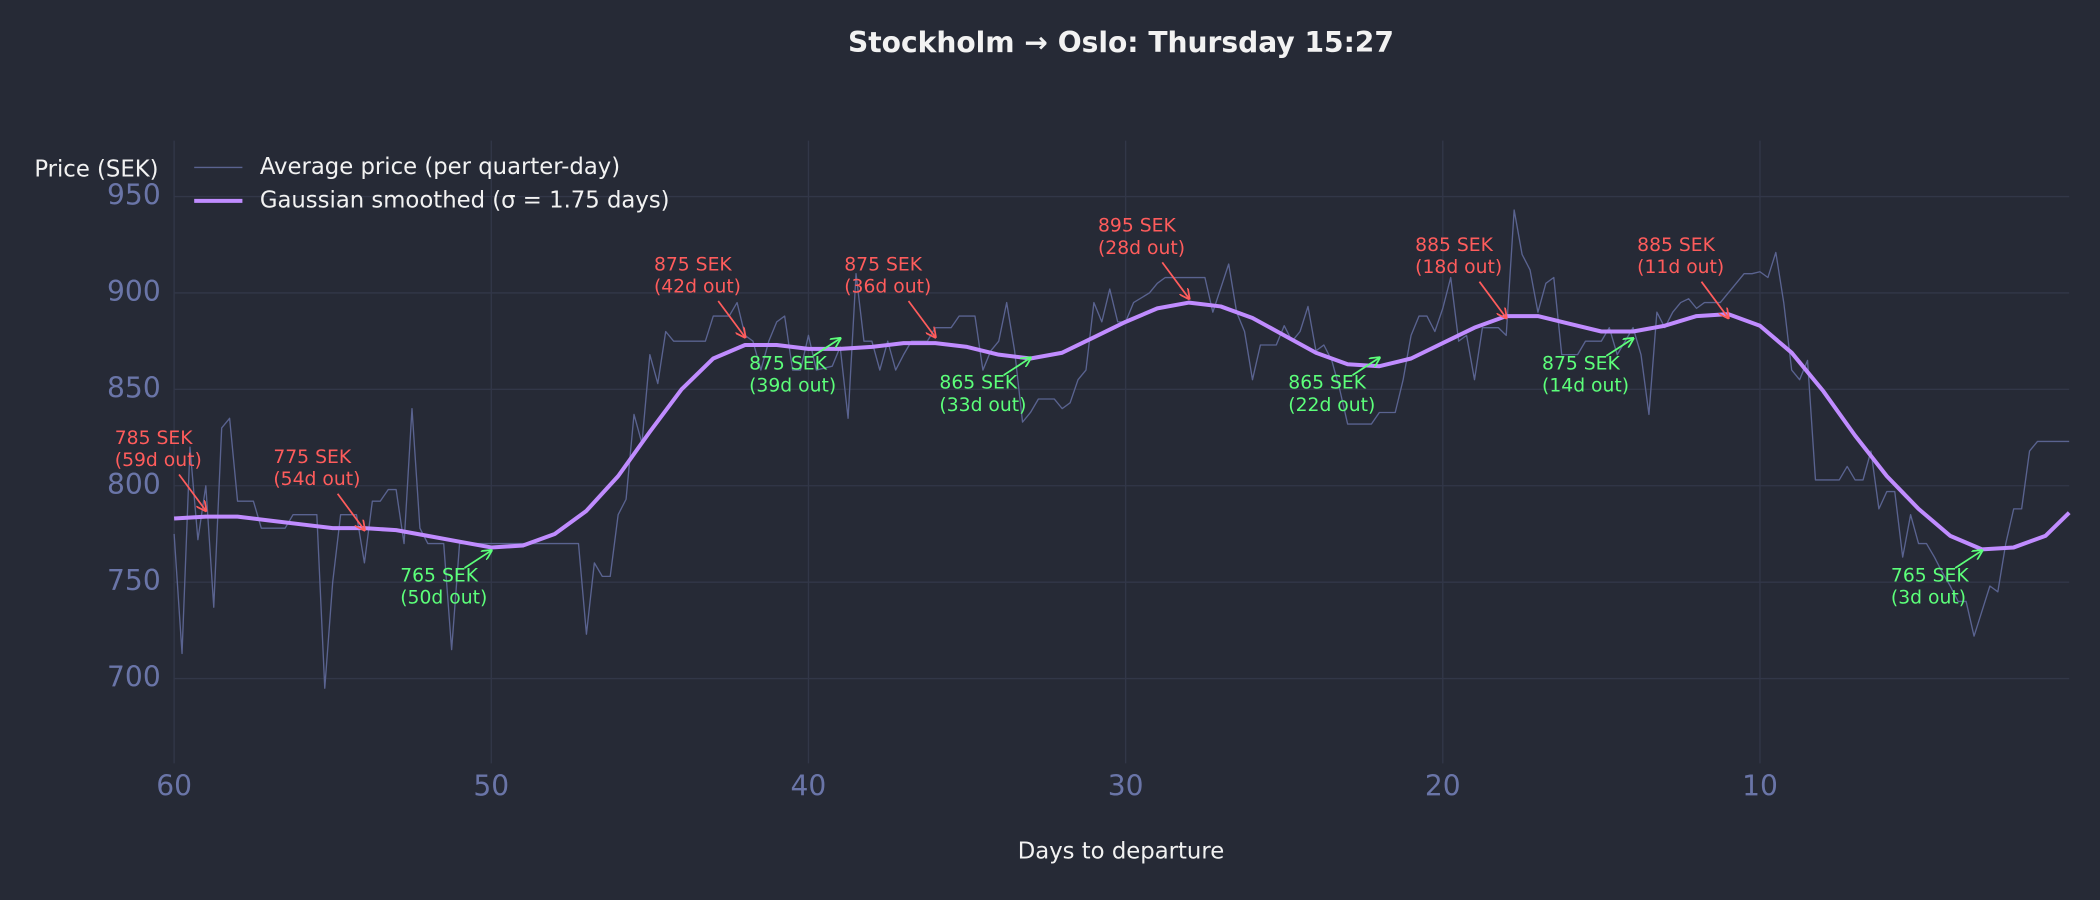  Describe the element at coordinates (312, 457) in the screenshot. I see `annotation-label: 775 SEK` at that location.